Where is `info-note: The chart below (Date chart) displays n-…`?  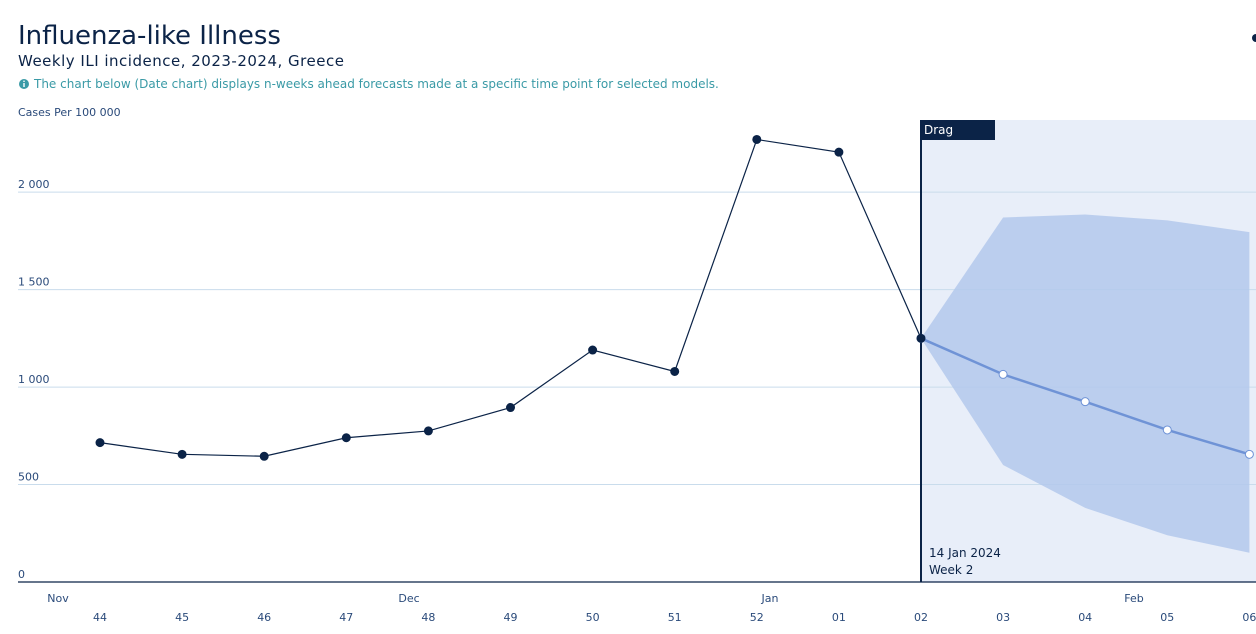 info-note: The chart below (Date chart) displays n-… is located at coordinates (376, 84).